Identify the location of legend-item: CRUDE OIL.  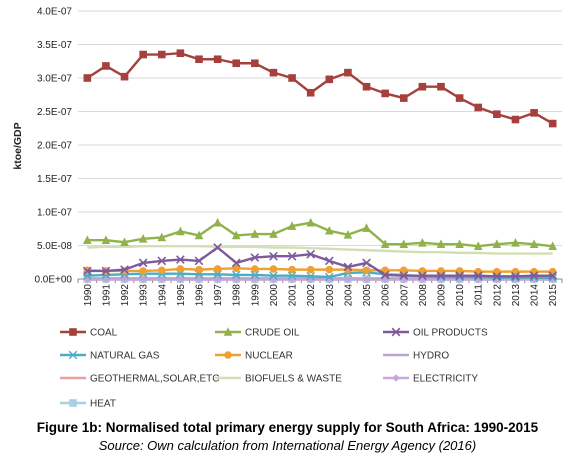
(257, 333).